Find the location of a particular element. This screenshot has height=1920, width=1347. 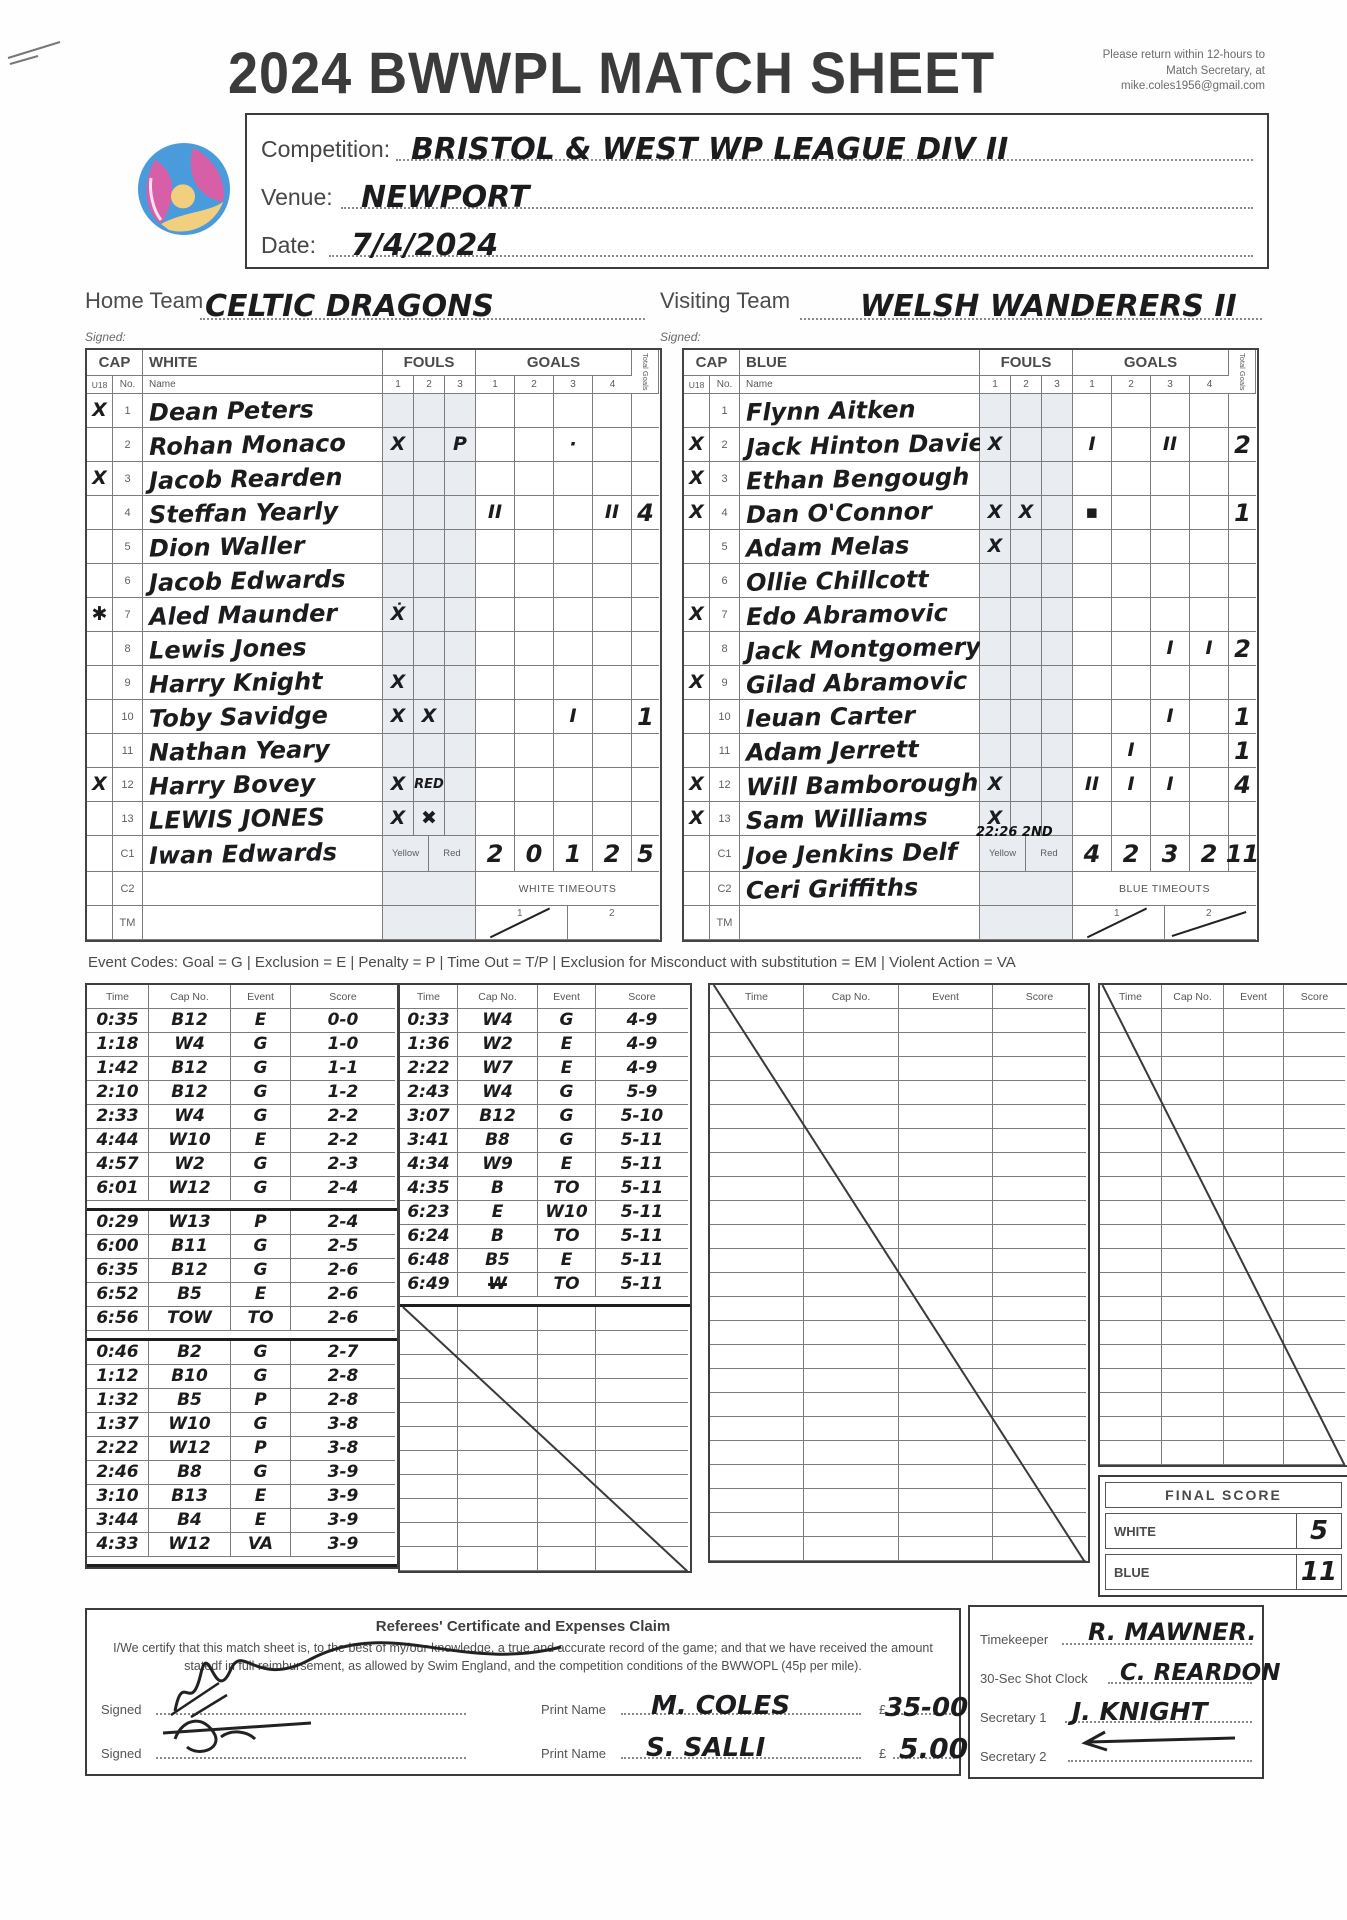

no-header: No. is located at coordinates (725, 385).